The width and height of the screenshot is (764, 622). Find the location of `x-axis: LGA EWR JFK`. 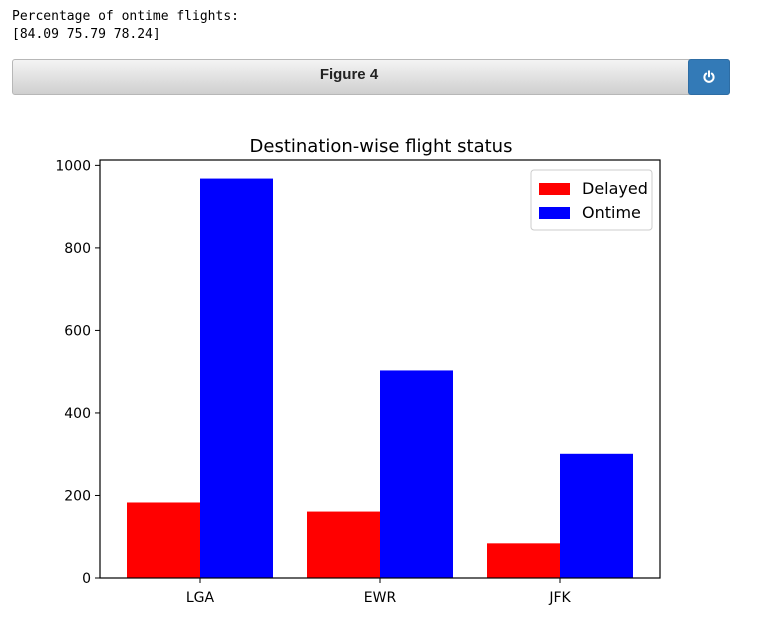

x-axis: LGA EWR JFK is located at coordinates (378, 592).